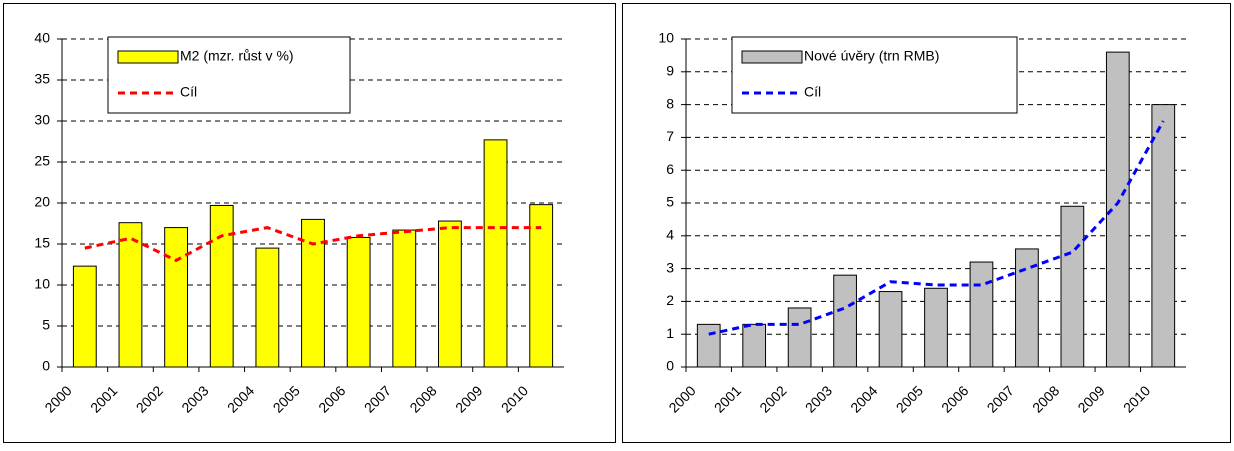  I want to click on y-tick-label: 35, so click(42, 79).